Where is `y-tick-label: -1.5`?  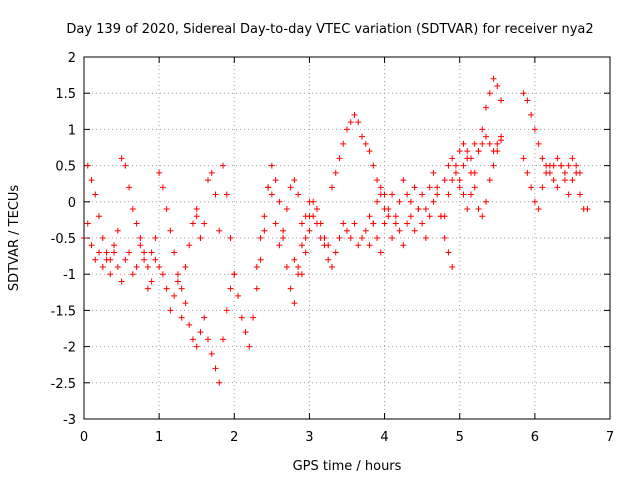 y-tick-label: -1.5 is located at coordinates (63, 311).